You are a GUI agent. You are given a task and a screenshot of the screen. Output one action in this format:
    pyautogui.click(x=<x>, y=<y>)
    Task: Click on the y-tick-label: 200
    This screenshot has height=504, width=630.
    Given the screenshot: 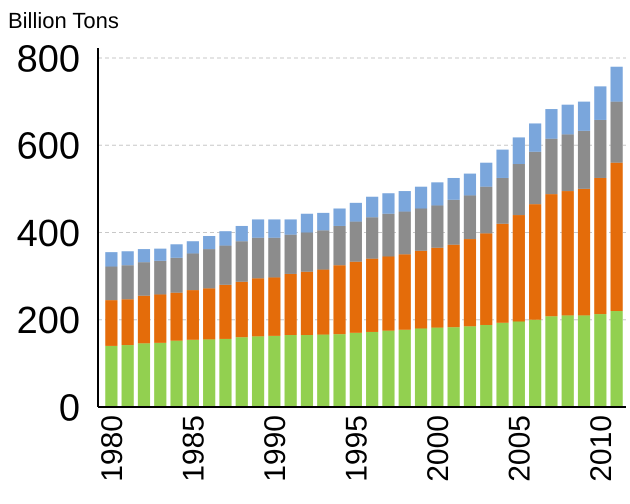 What is the action you would take?
    pyautogui.click(x=48, y=321)
    